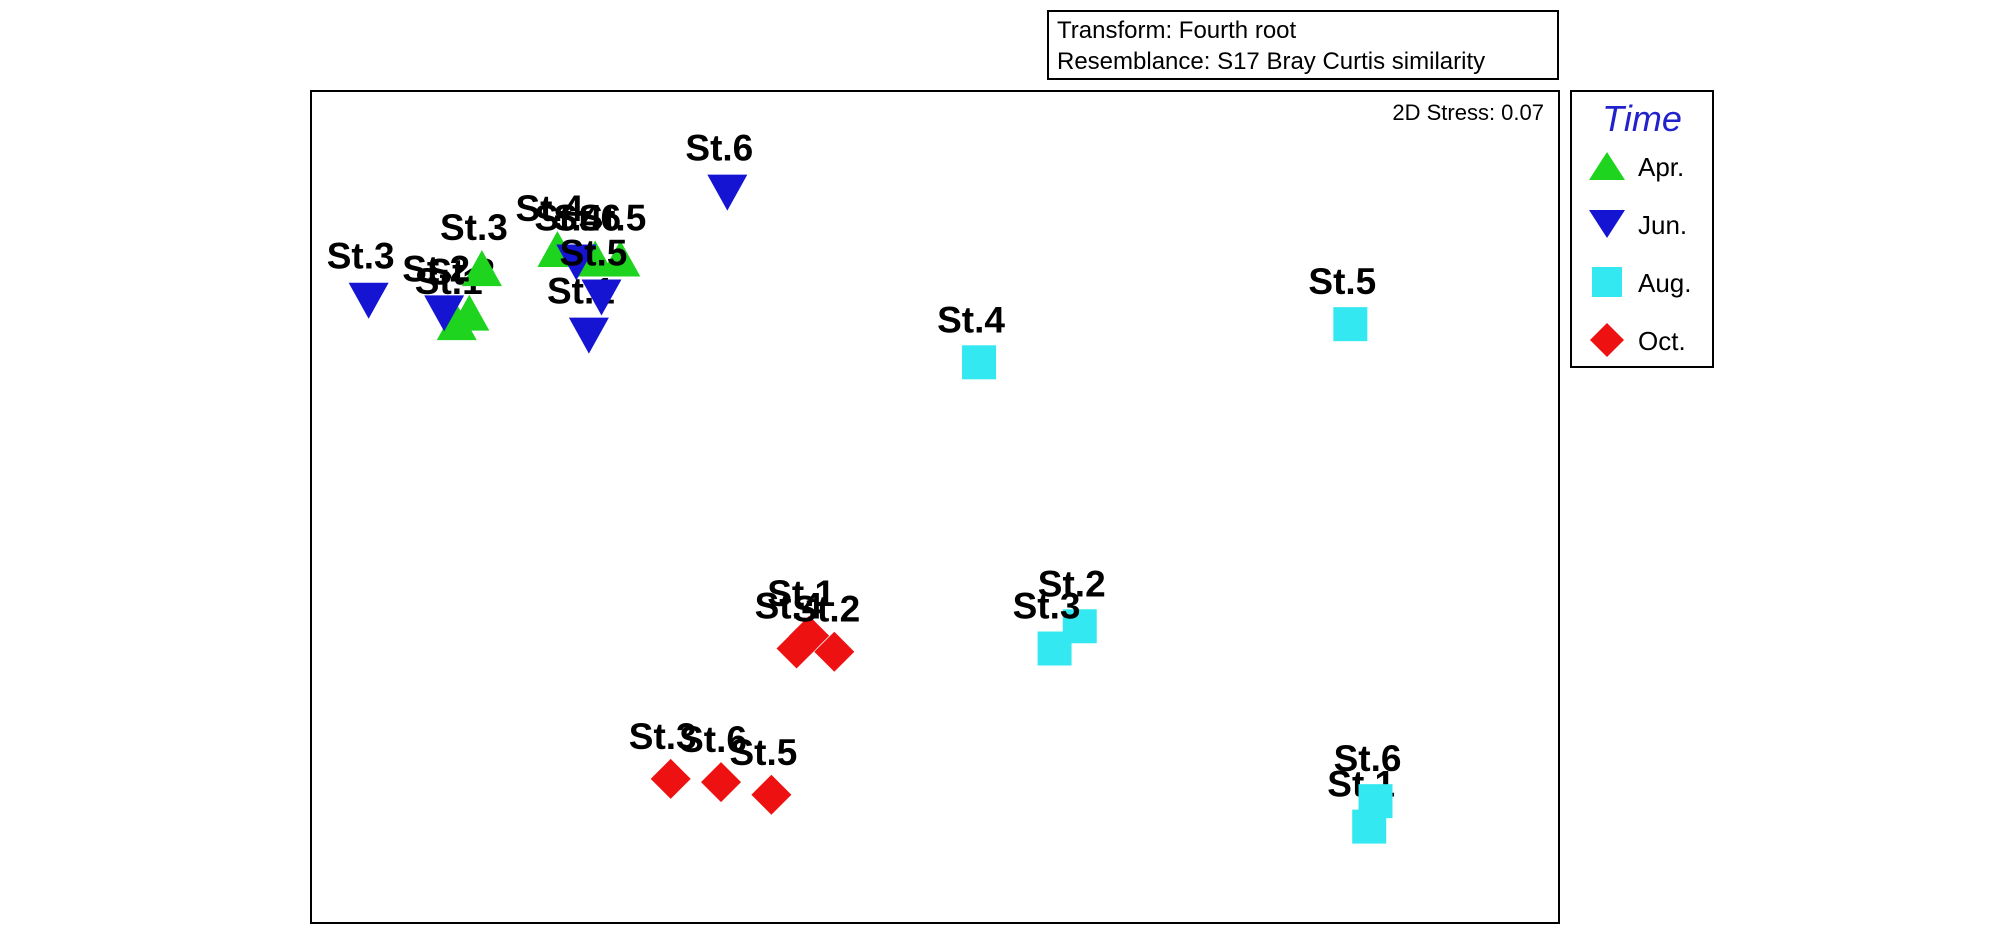 This screenshot has height=930, width=2008. Describe the element at coordinates (1375, 801) in the screenshot. I see `point-aug-st6` at that location.